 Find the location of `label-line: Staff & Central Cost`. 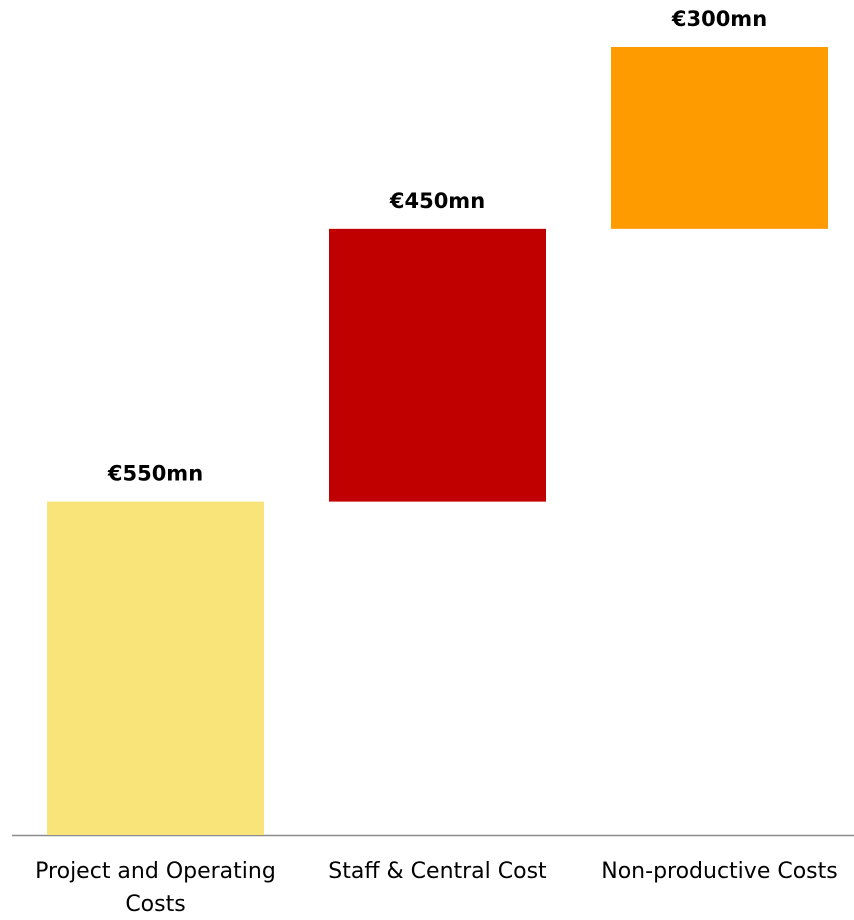

label-line: Staff & Central Cost is located at coordinates (437, 871).